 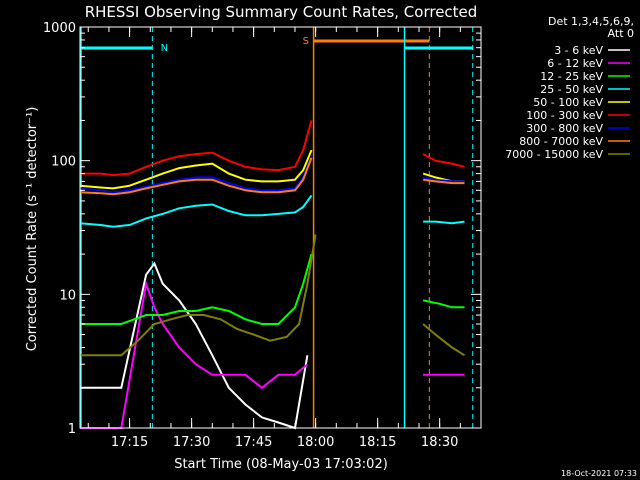 I want to click on legend-label-6: 300 - 800 keV, so click(x=564, y=128).